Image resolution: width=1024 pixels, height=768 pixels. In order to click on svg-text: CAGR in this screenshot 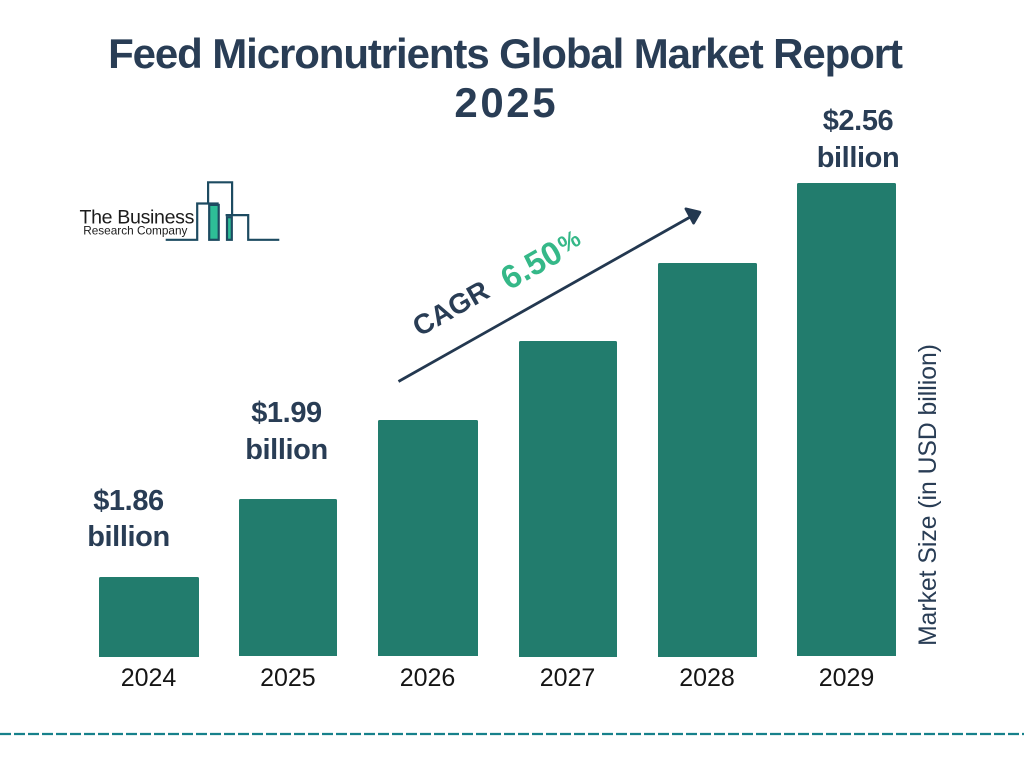, I will do `click(450, 309)`.